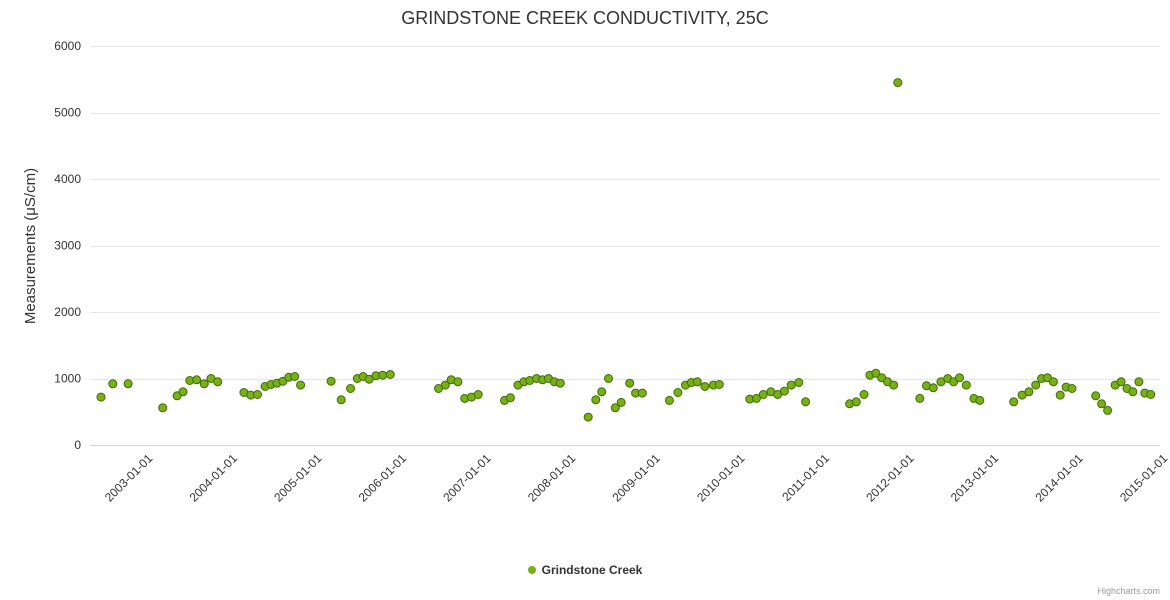 This screenshot has width=1170, height=600. Describe the element at coordinates (805, 477) in the screenshot. I see `x-tick-label: 2011-01-01` at that location.